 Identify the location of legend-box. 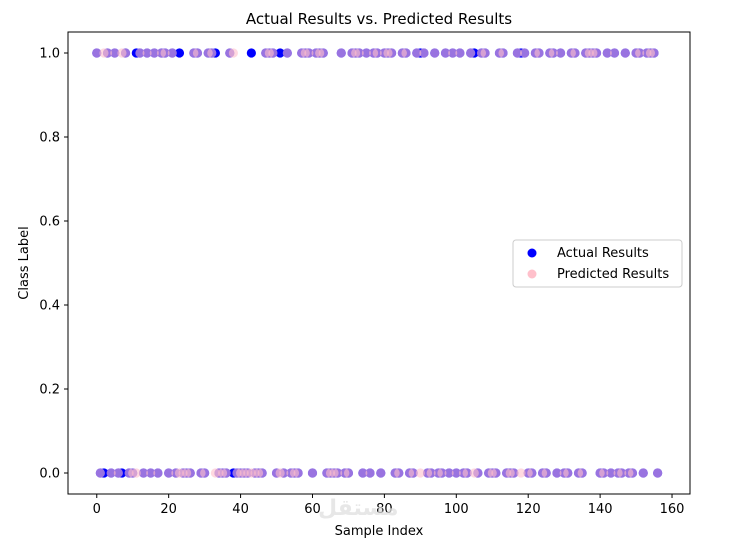
(597, 263).